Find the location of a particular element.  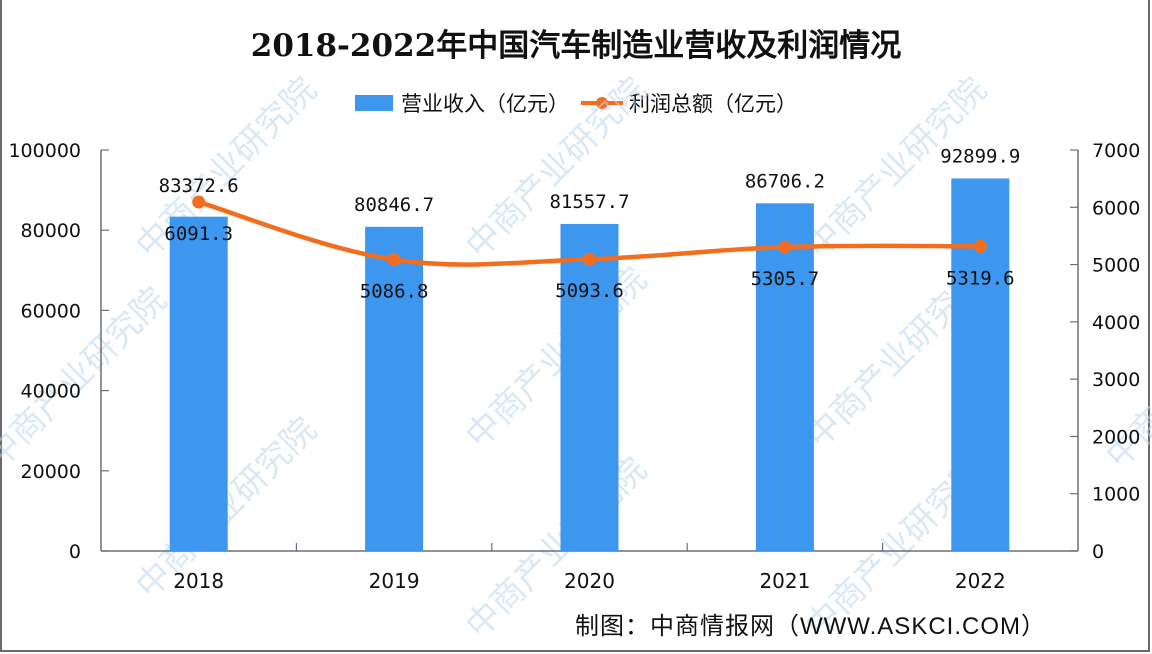

left-axis-tick-label: 40000 is located at coordinates (51, 392).